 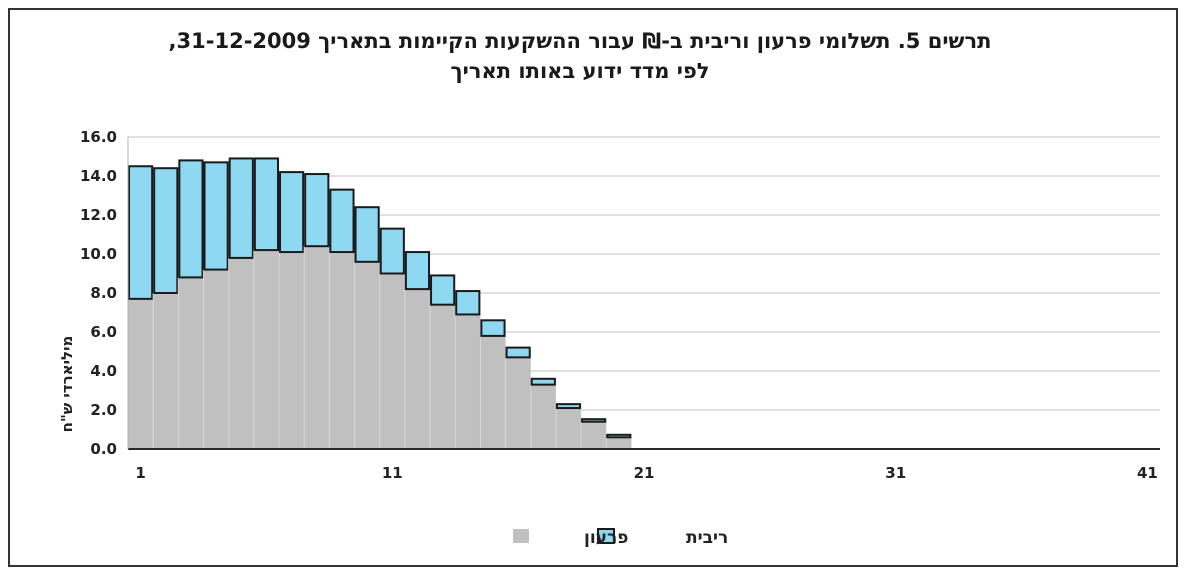 What do you see at coordinates (895, 473) in the screenshot?
I see `x-tick-label: 31` at bounding box center [895, 473].